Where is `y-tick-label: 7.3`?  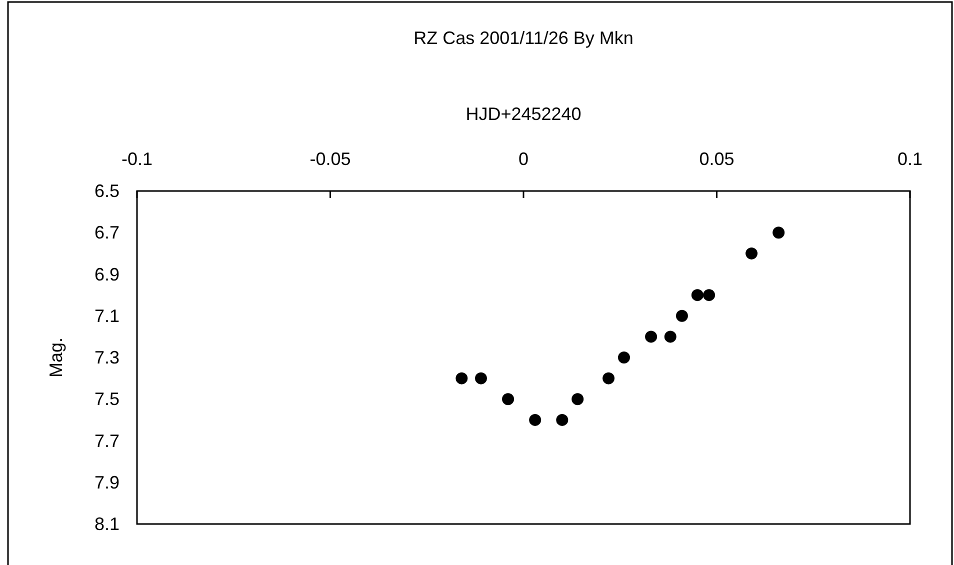 y-tick-label: 7.3 is located at coordinates (107, 358).